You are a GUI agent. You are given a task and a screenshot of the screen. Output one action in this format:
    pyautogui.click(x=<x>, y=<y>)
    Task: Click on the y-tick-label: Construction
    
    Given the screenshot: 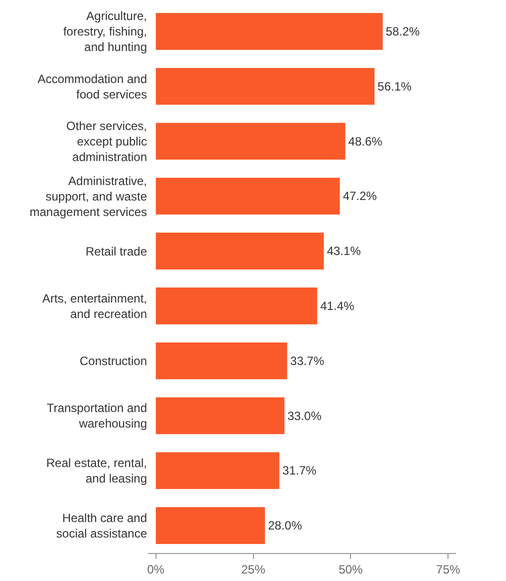 What is the action you would take?
    pyautogui.click(x=113, y=361)
    